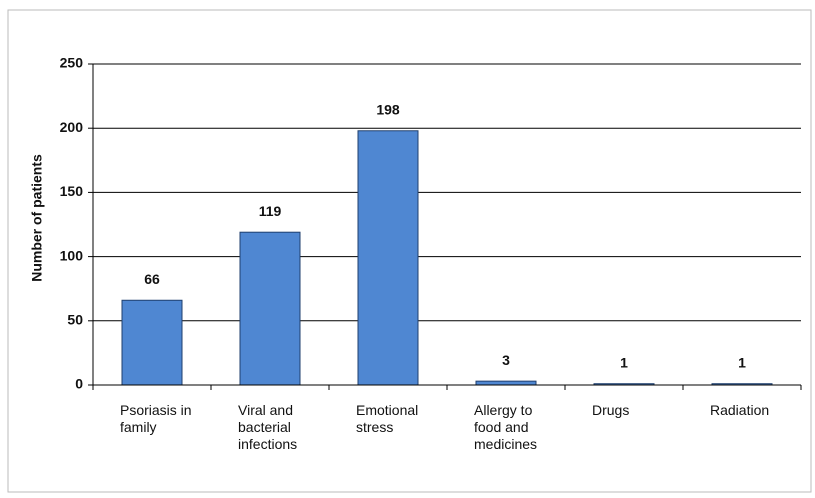 Image resolution: width=815 pixels, height=498 pixels. What do you see at coordinates (37, 218) in the screenshot?
I see `y-axis-label: Number of patients` at bounding box center [37, 218].